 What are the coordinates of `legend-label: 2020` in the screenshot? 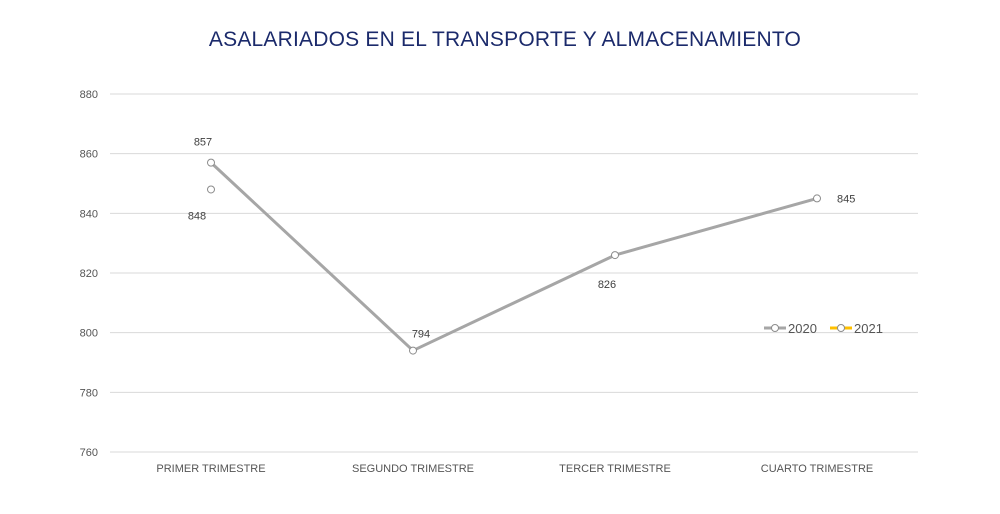 It's located at (802, 328).